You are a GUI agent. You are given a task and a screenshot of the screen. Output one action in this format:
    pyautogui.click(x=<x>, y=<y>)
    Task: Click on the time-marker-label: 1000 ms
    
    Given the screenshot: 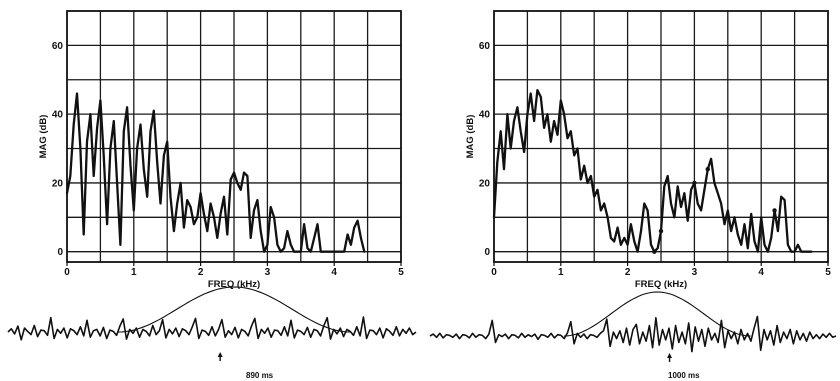 What is the action you would take?
    pyautogui.click(x=684, y=375)
    